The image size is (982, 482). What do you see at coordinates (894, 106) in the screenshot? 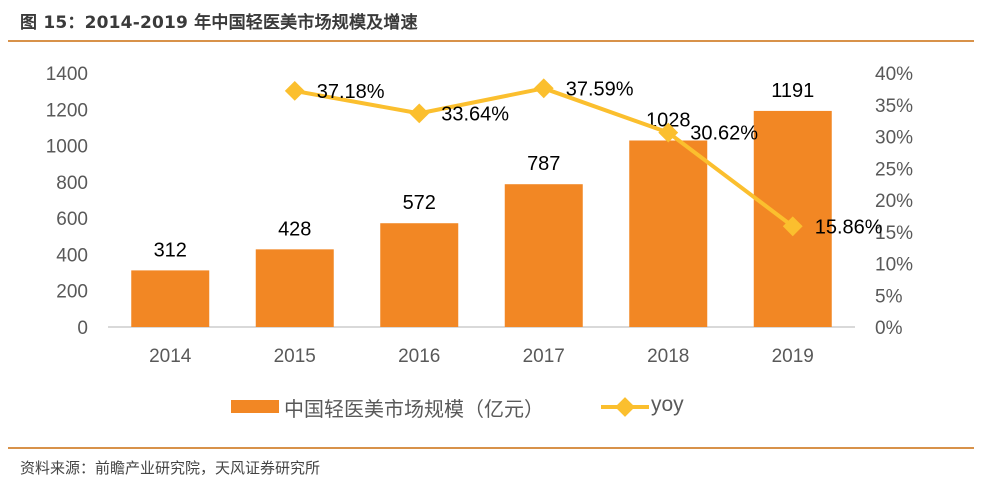
I see `right-axis-tick-label: 35%` at bounding box center [894, 106].